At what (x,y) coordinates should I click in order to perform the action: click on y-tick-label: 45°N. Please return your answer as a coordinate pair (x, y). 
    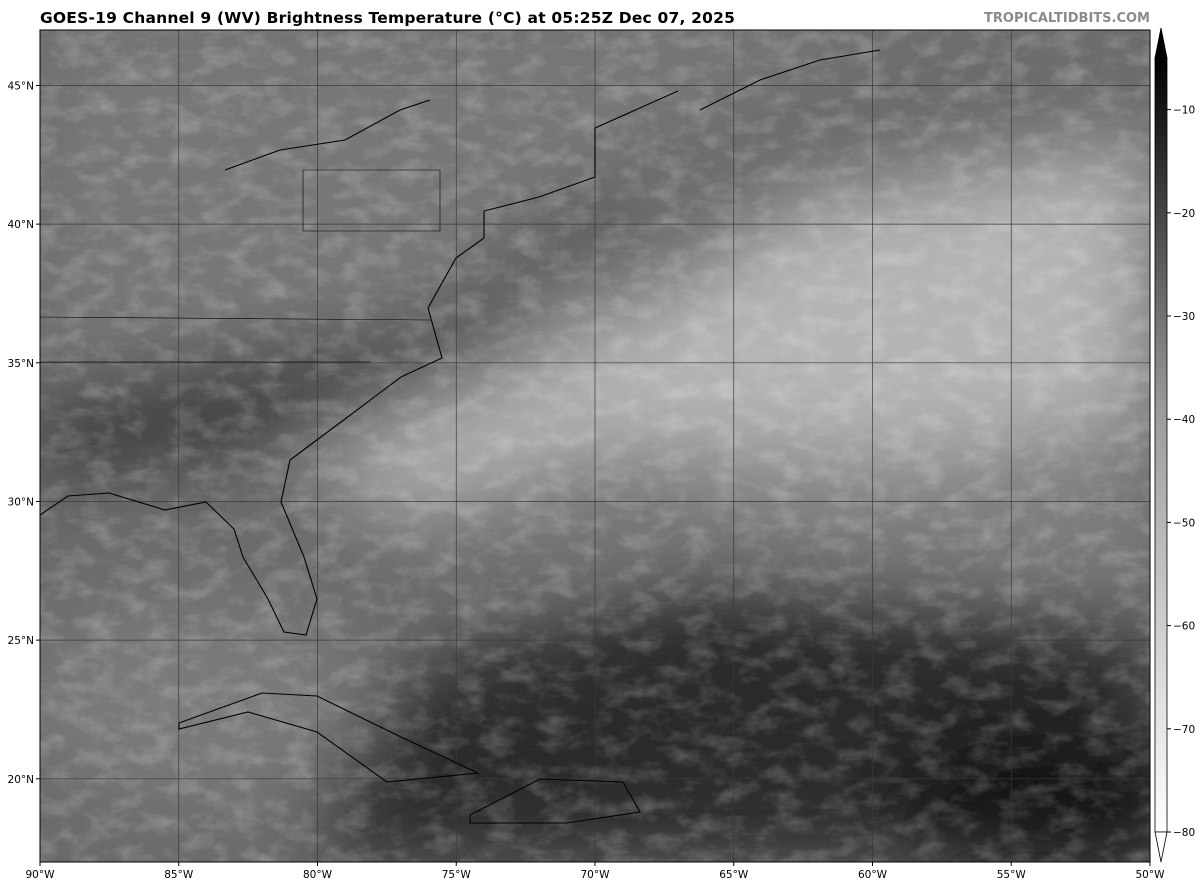
    Looking at the image, I should click on (21, 86).